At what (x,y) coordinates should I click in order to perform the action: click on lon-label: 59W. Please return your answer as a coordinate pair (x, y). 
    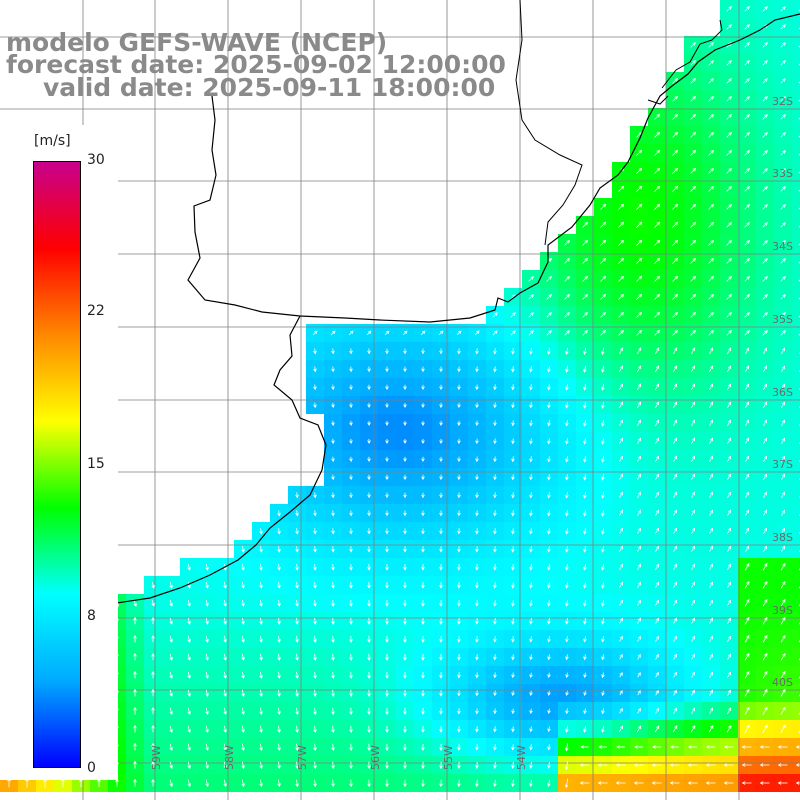
    Looking at the image, I should click on (156, 757).